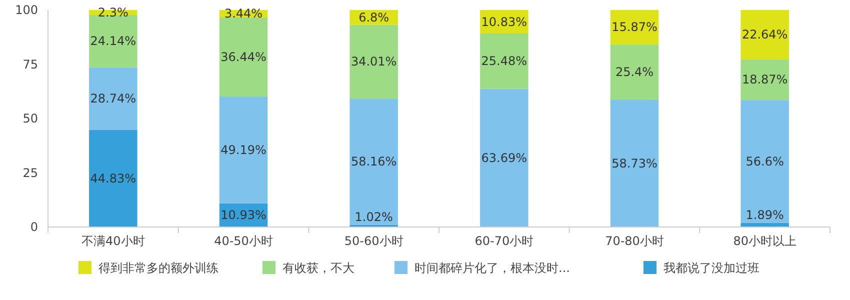 This screenshot has width=850, height=300. I want to click on data-label: 24.14%, so click(113, 41).